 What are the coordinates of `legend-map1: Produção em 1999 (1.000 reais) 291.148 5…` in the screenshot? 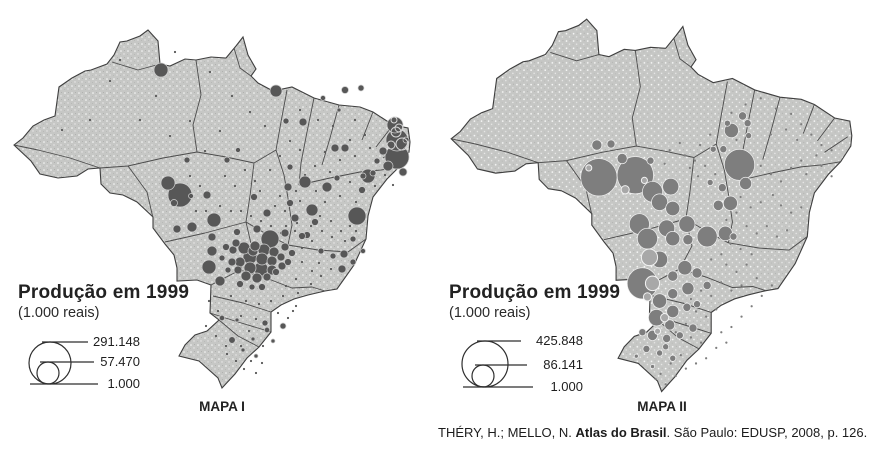 It's located at (133, 339).